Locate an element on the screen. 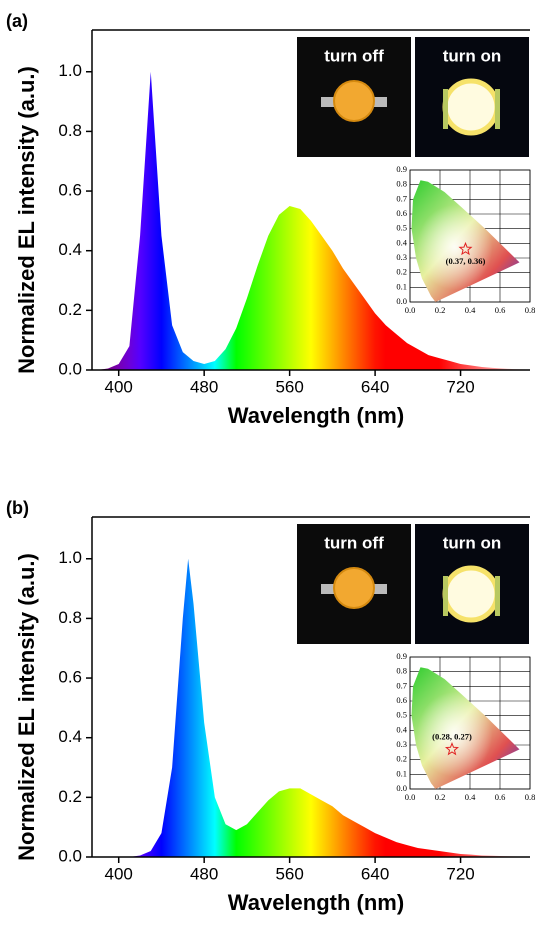  panel-label: (a) is located at coordinates (17, 21).